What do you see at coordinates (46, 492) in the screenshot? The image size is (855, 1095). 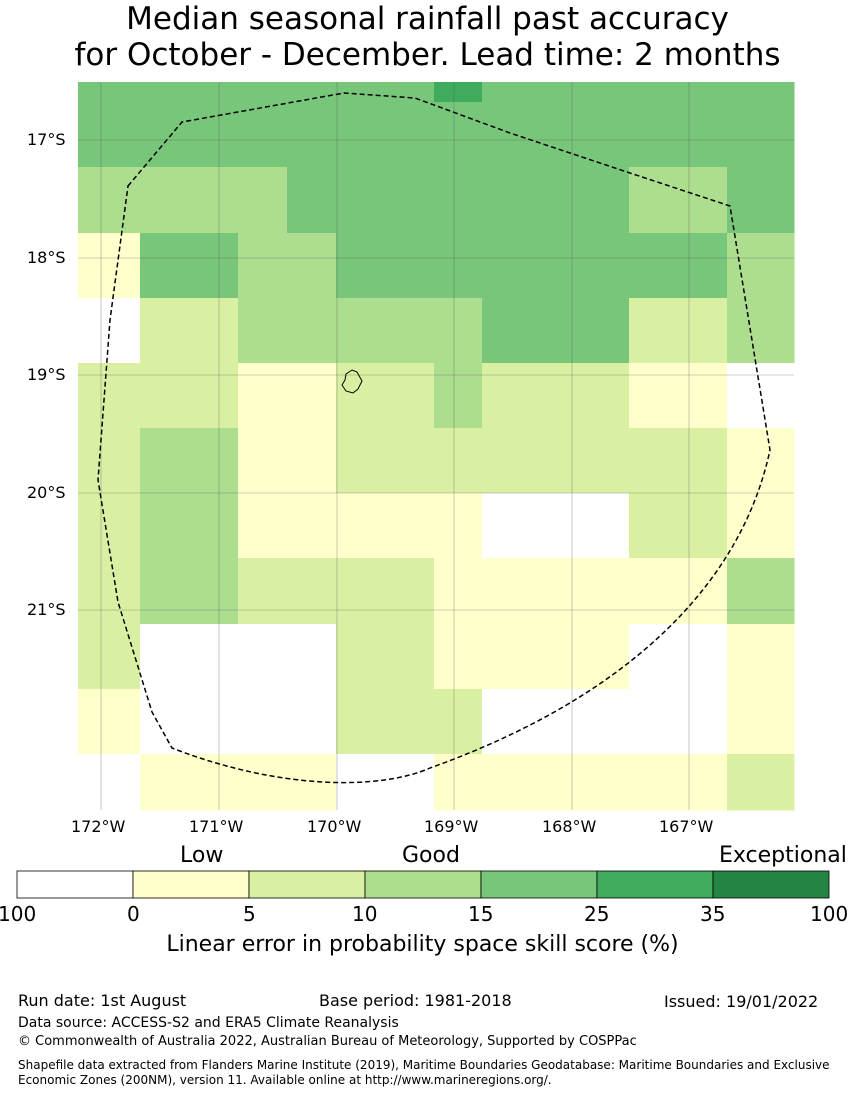 I see `lat-label-20s: 20°S` at bounding box center [46, 492].